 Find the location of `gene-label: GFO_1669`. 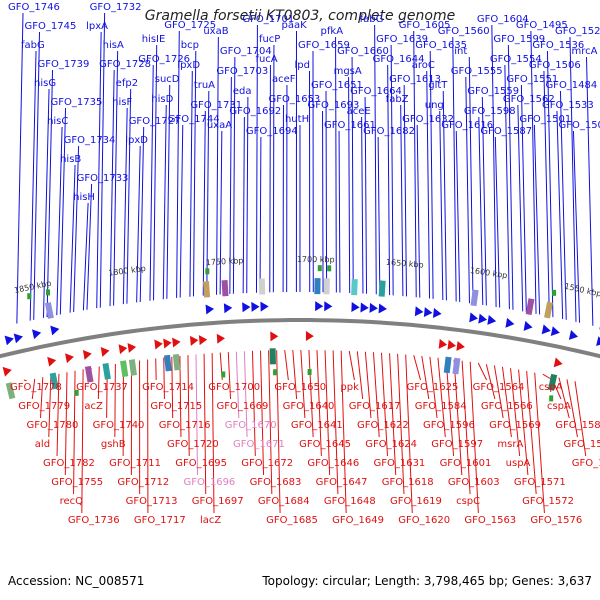

gene-label: GFO_1669 is located at coordinates (243, 406).